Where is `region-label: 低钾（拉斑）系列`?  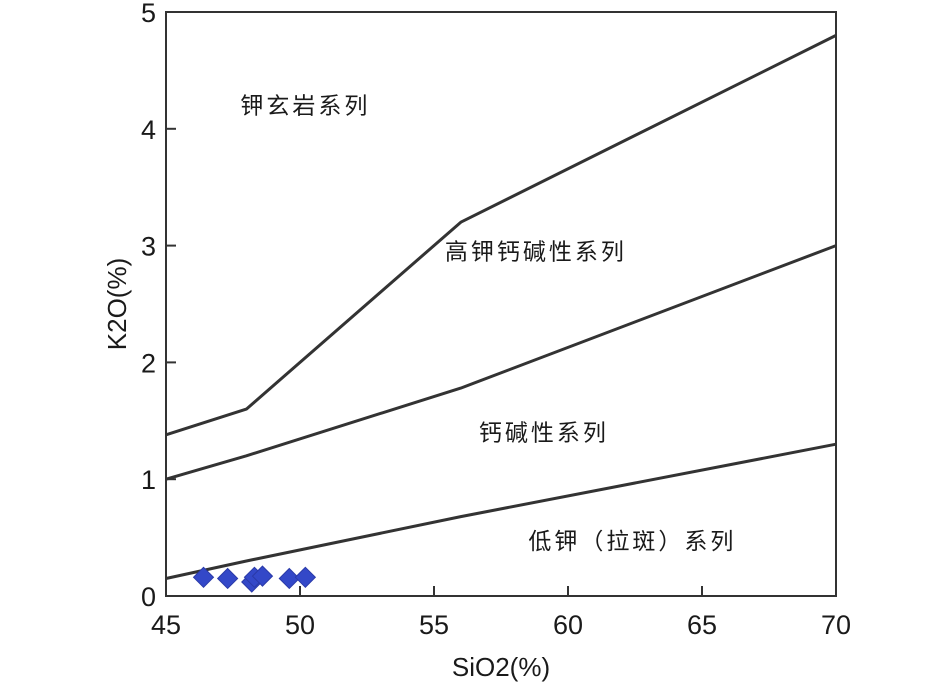 region-label: 低钾（拉斑）系列 is located at coordinates (632, 542).